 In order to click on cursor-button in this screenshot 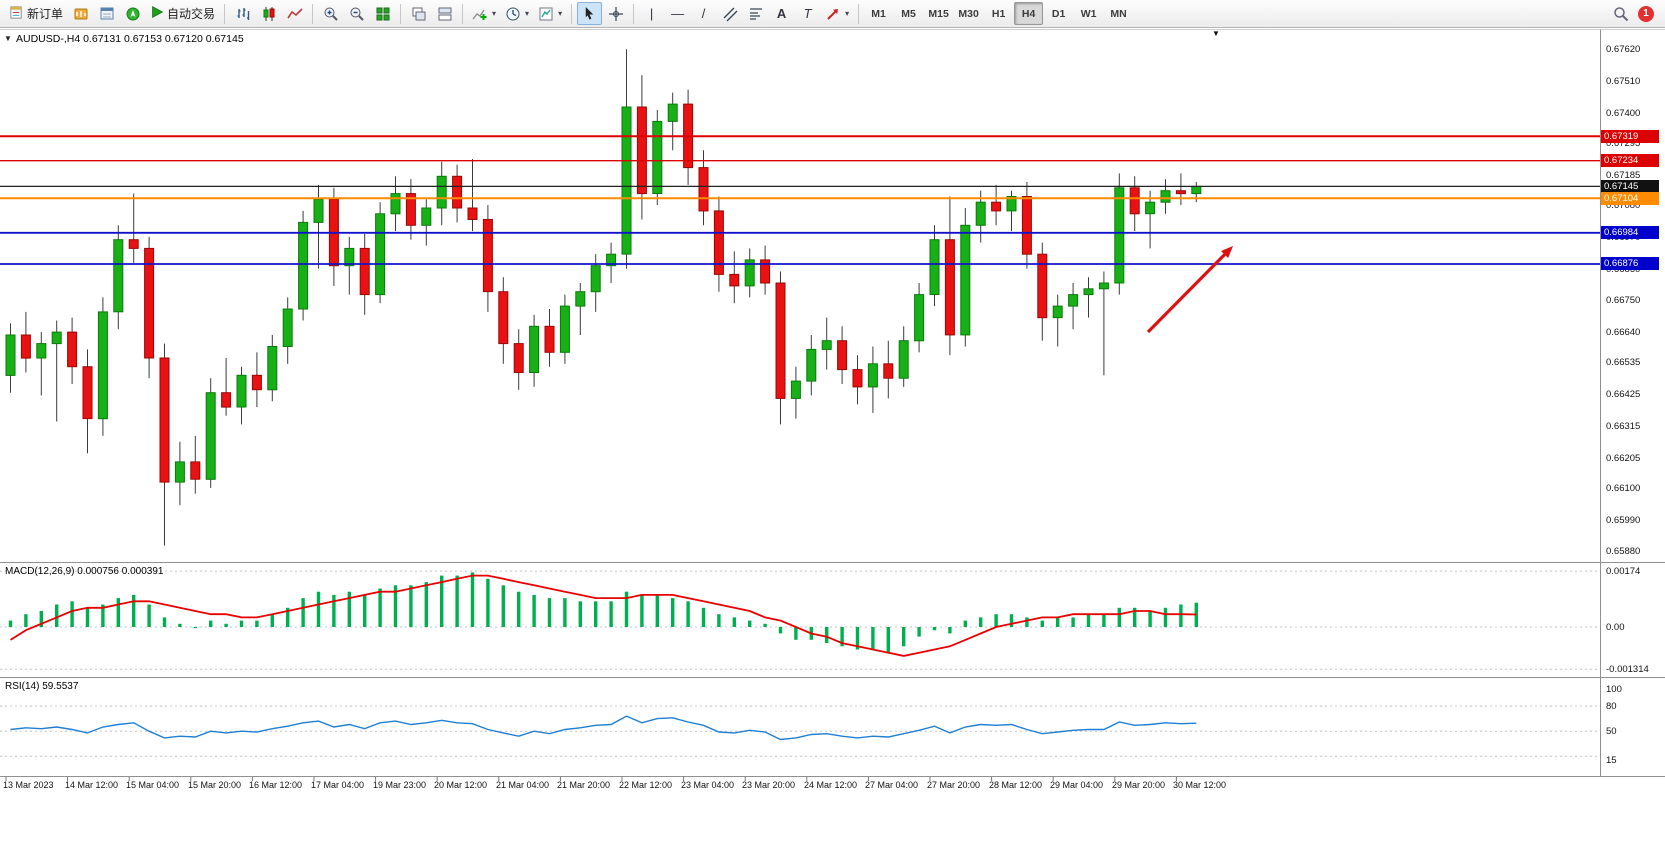, I will do `click(590, 13)`.